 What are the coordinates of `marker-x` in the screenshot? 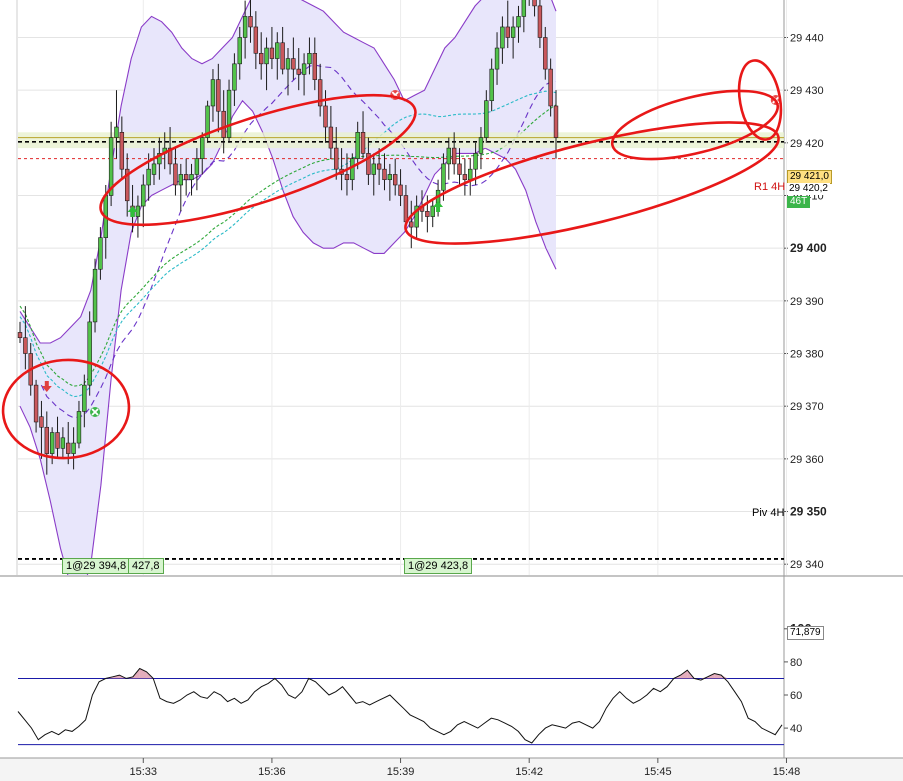 It's located at (95, 412).